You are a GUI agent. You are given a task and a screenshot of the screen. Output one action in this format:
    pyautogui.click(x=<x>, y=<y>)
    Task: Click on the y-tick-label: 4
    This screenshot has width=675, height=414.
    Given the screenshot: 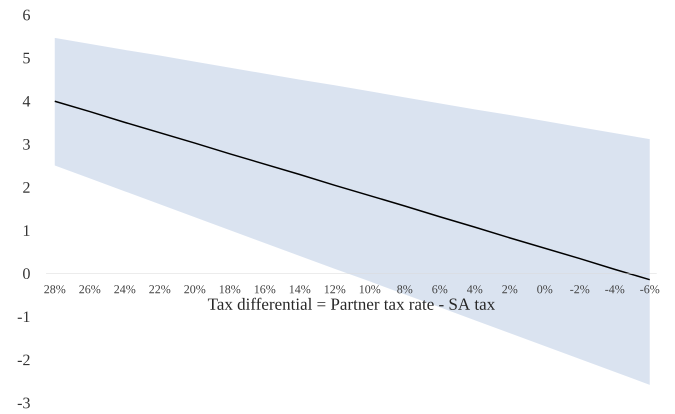 What is the action you would take?
    pyautogui.click(x=26, y=101)
    